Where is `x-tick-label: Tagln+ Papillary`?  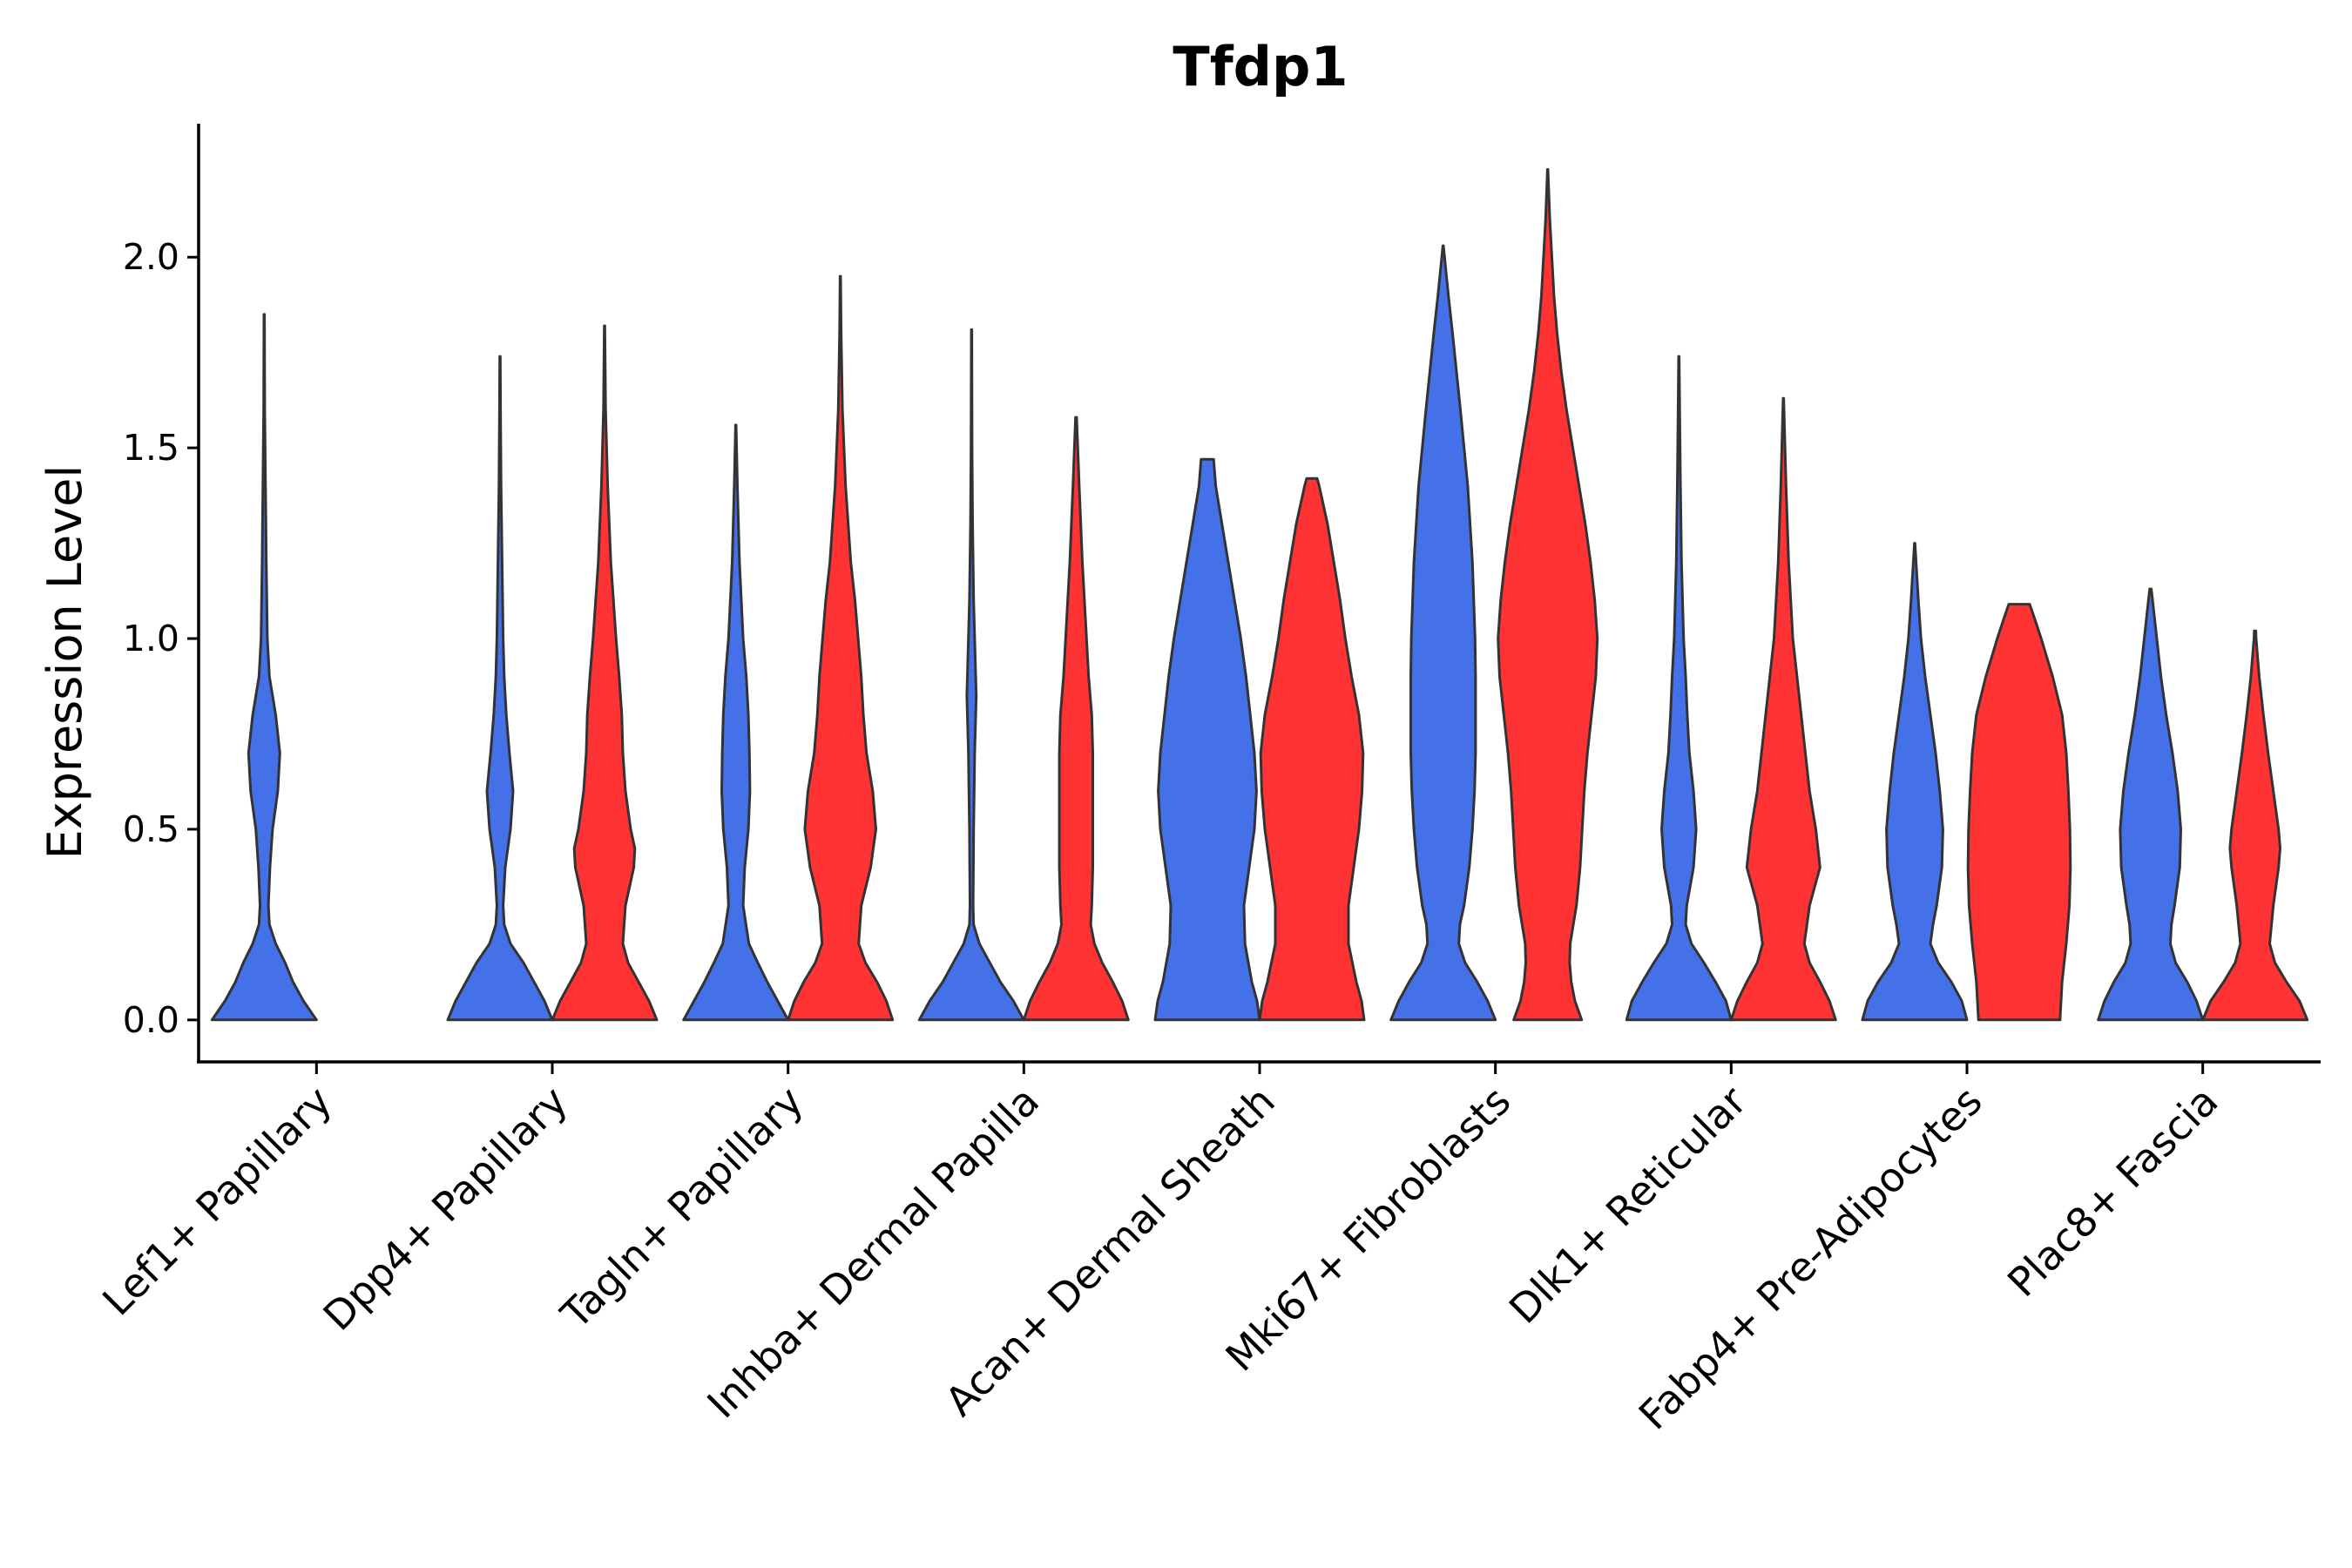
x-tick-label: Tagln+ Papillary is located at coordinates (682, 1208).